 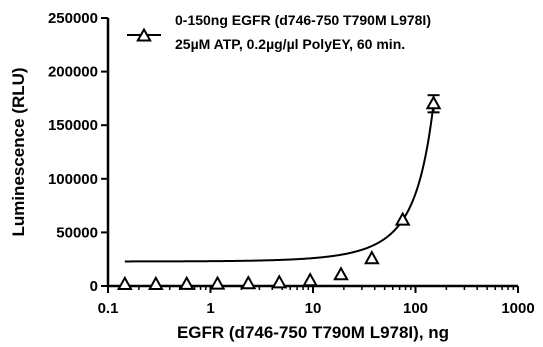 I want to click on legend-label-line1: 0-150ng EGFR (d746-750 T790M L978I), so click(x=303, y=20).